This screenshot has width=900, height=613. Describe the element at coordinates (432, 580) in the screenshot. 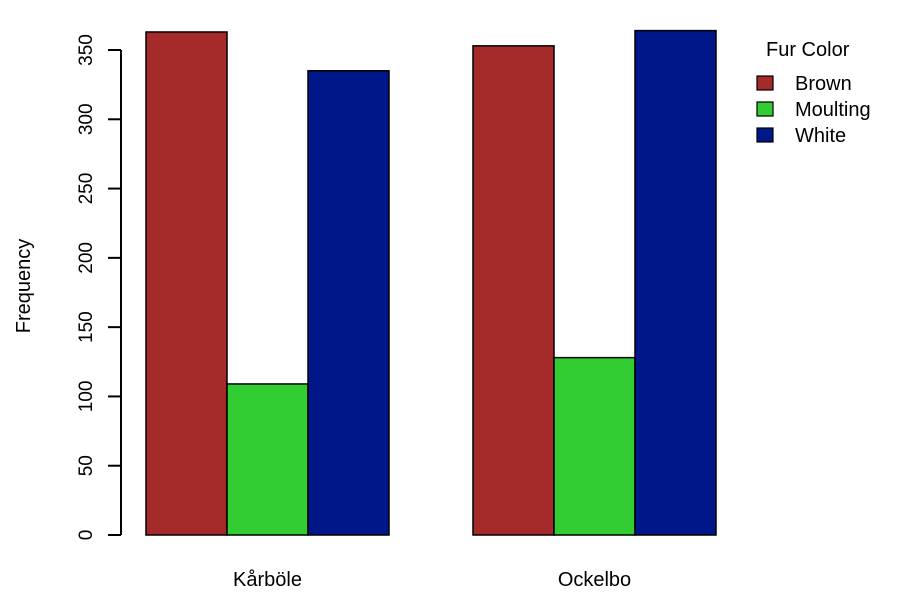

I see `category-labels: Kårböle Ockelbo` at that location.